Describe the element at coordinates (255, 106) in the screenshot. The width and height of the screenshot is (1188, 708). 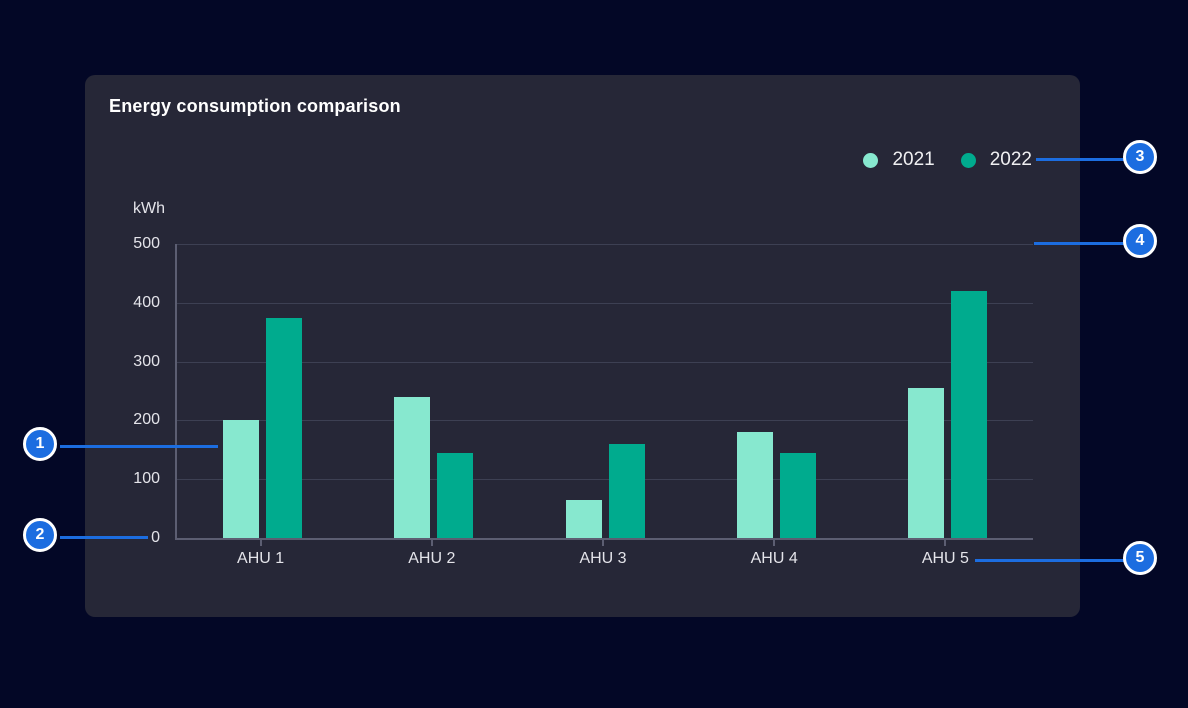
I see `chart-title: Energy consumption comparison` at that location.